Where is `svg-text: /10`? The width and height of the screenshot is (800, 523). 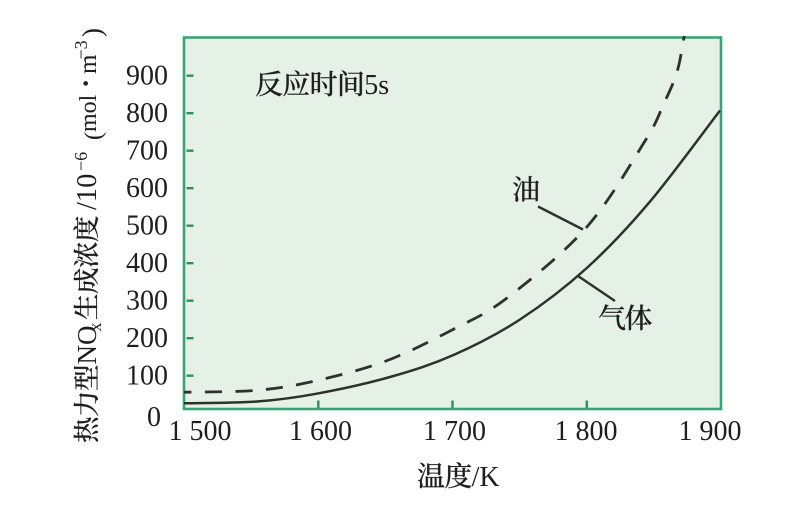
svg-text: /10 is located at coordinates (87, 192).